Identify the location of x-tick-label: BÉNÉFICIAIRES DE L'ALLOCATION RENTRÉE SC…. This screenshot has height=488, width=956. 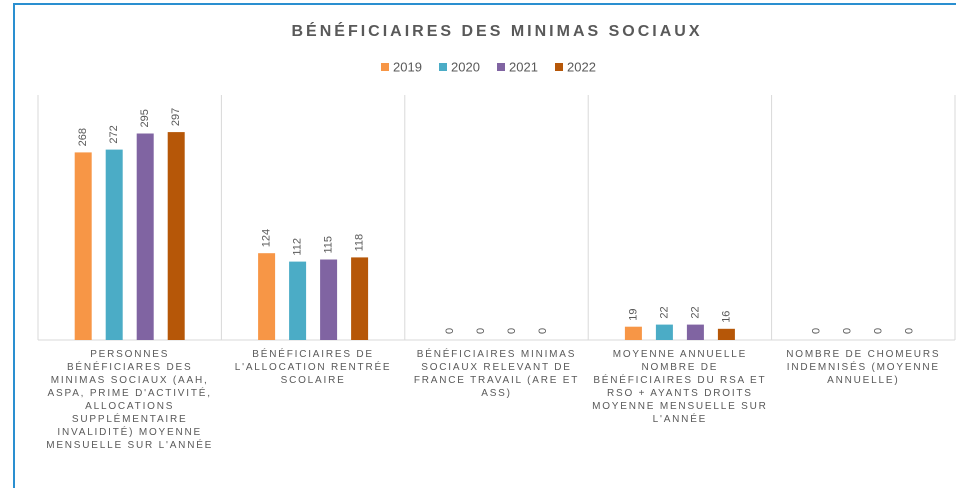
(313, 367).